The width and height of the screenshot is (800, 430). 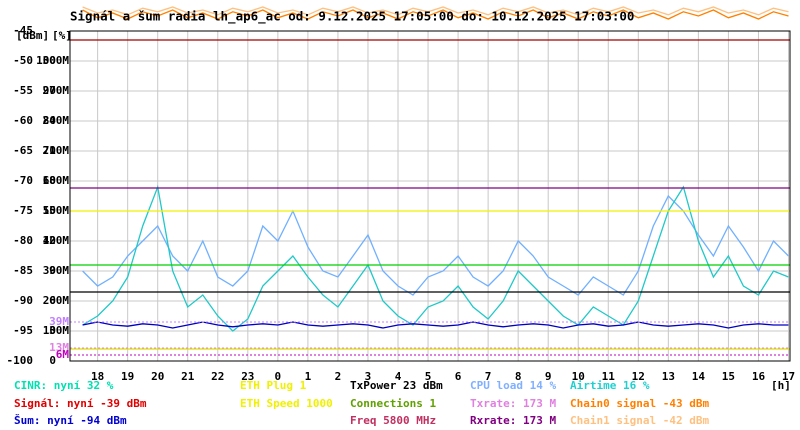 I want to click on legend-entry: Connections 1, so click(x=393, y=403).